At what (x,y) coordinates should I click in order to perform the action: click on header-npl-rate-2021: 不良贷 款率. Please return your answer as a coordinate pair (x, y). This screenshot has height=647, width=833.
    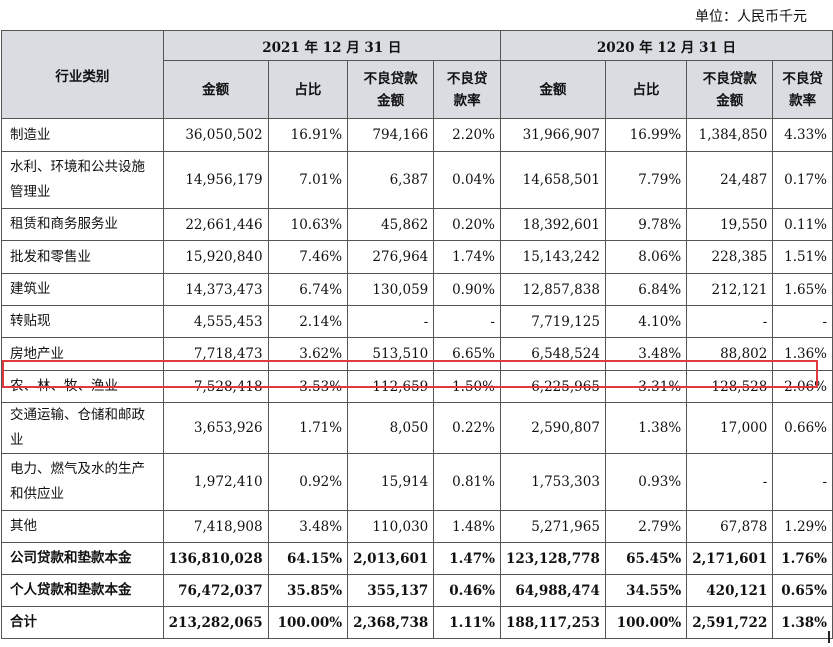
    Looking at the image, I should click on (467, 89).